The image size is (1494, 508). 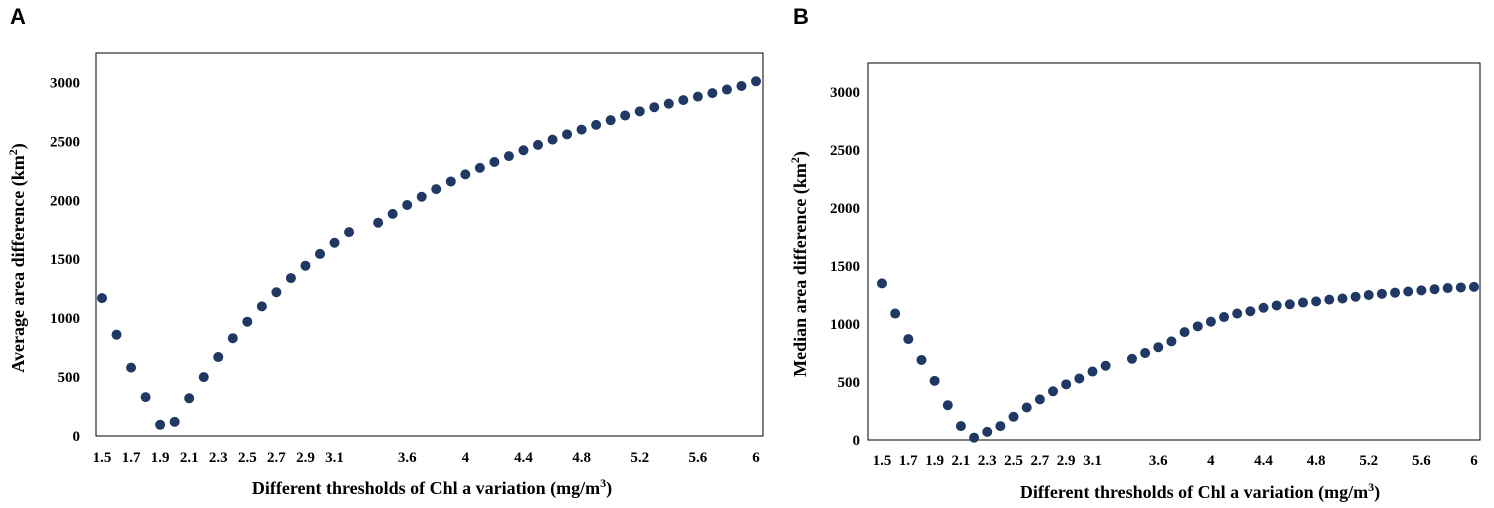 I want to click on panel-a-y-tick-label: 1500, so click(x=65, y=260).